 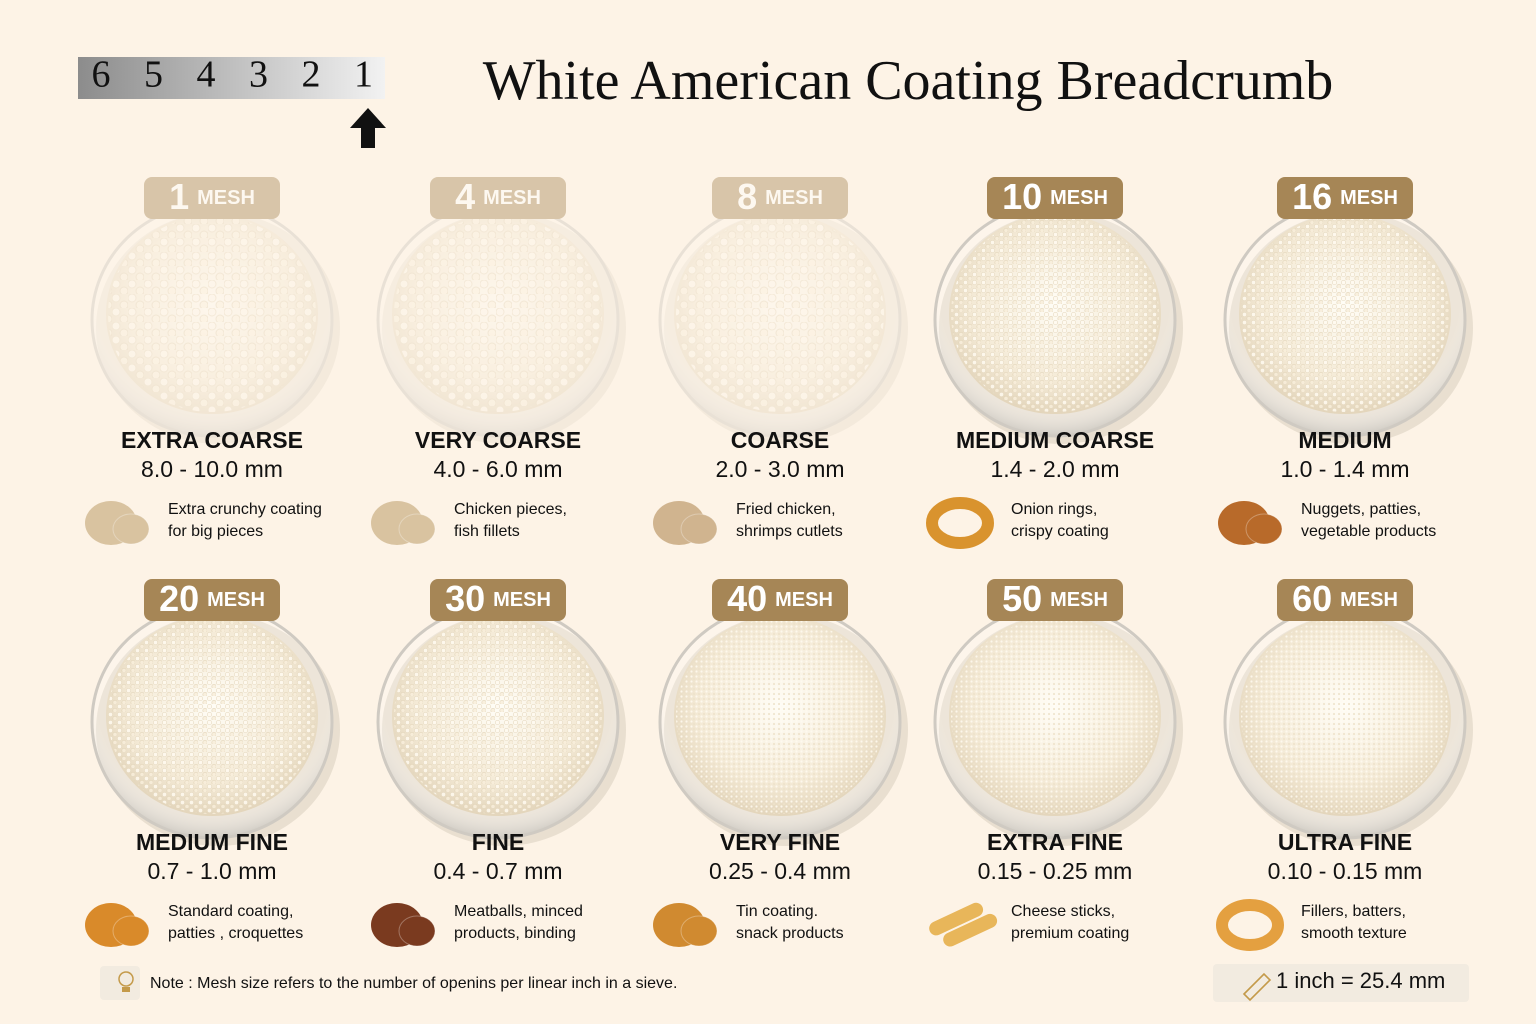 What do you see at coordinates (258, 75) in the screenshot?
I see `scale-number: 3` at bounding box center [258, 75].